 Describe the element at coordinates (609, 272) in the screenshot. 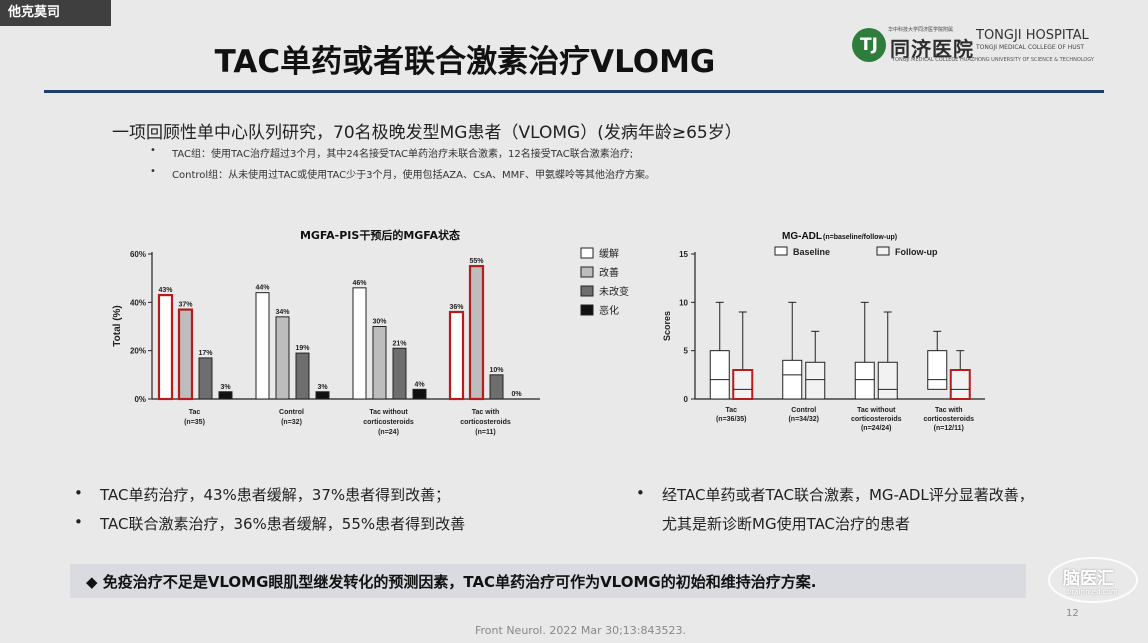

I see `legend-label: 改善` at that location.